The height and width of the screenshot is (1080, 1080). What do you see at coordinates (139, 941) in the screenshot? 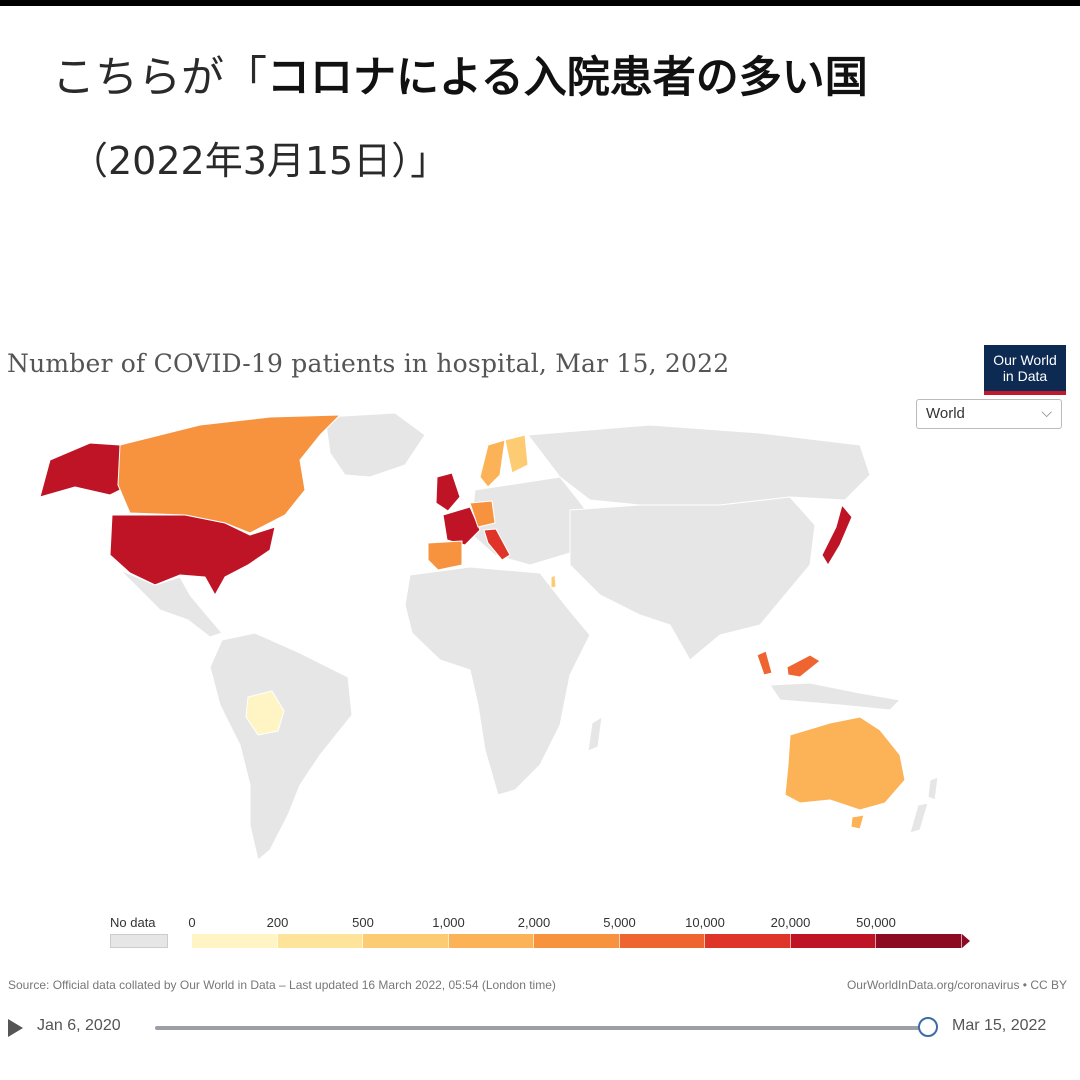
I see `legend-nodata-swatch` at bounding box center [139, 941].